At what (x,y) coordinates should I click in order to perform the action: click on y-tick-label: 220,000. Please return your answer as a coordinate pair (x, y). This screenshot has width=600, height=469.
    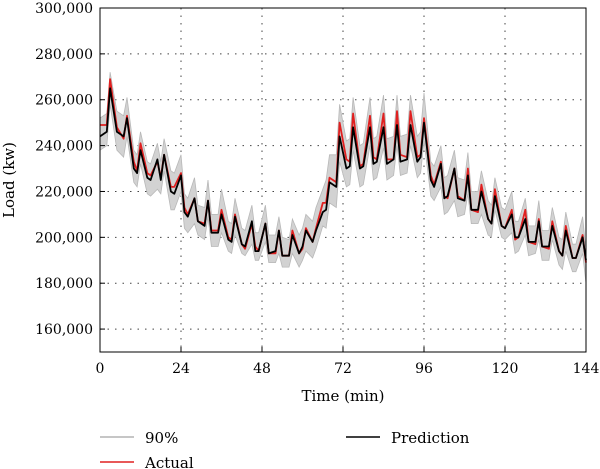
    Looking at the image, I should click on (64, 192).